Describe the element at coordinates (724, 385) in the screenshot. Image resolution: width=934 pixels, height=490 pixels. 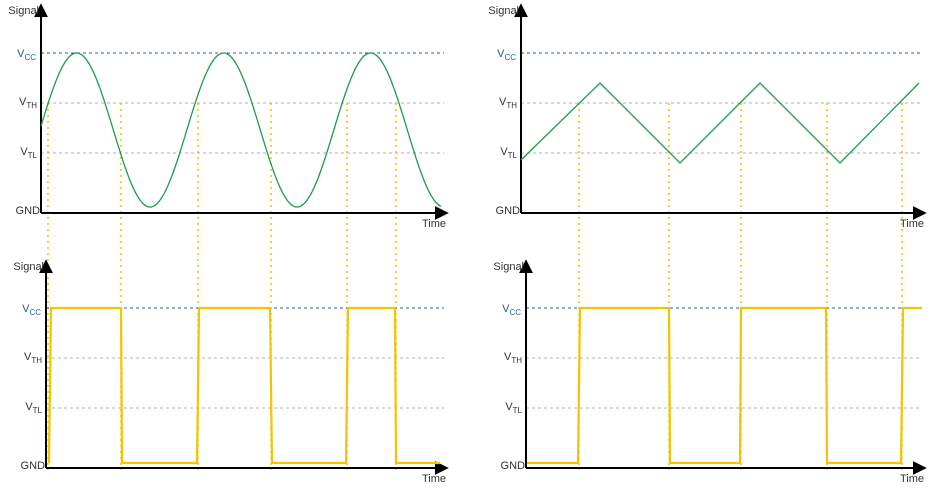
I see `triangle-output-signal` at that location.